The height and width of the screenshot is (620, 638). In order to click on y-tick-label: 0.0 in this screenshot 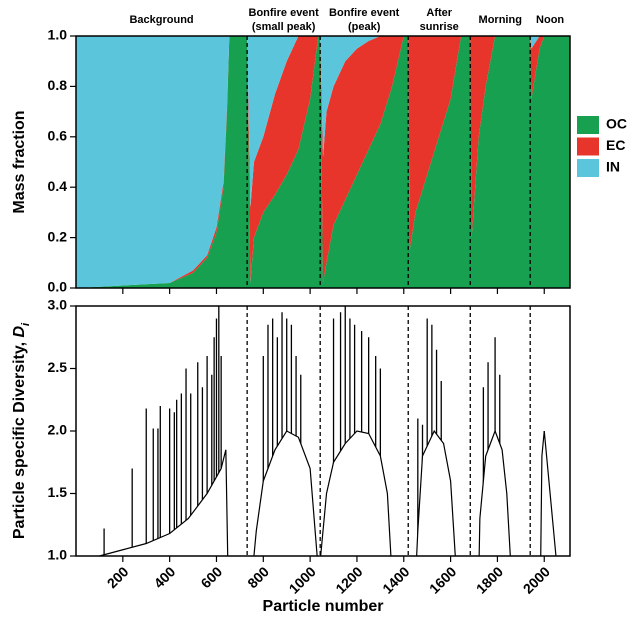, I will do `click(58, 287)`.